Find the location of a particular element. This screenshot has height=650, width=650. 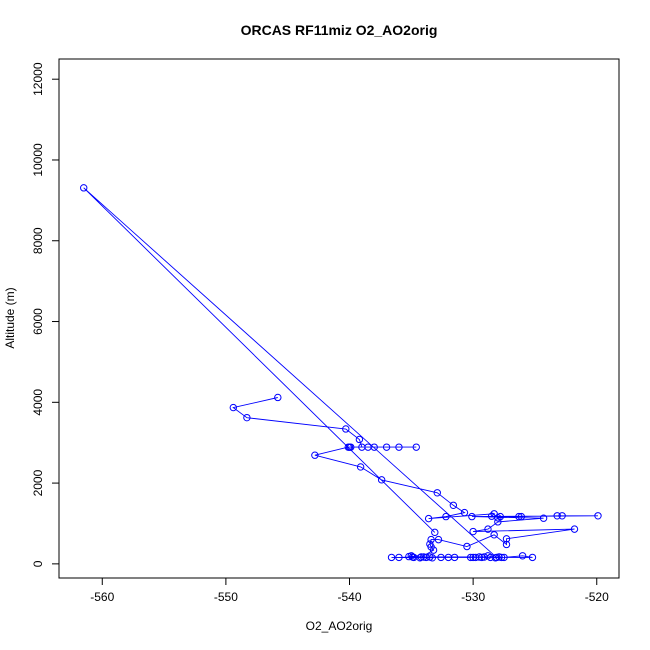

y-tick-label-1: 2000 is located at coordinates (38, 482).